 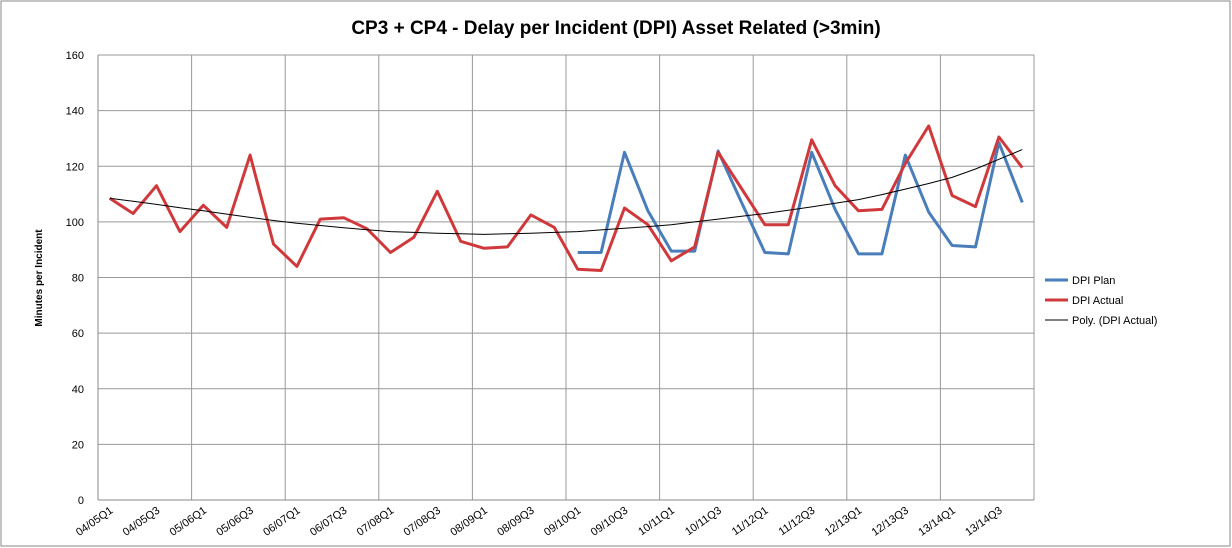 What do you see at coordinates (78, 334) in the screenshot?
I see `y-tick-label: 60` at bounding box center [78, 334].